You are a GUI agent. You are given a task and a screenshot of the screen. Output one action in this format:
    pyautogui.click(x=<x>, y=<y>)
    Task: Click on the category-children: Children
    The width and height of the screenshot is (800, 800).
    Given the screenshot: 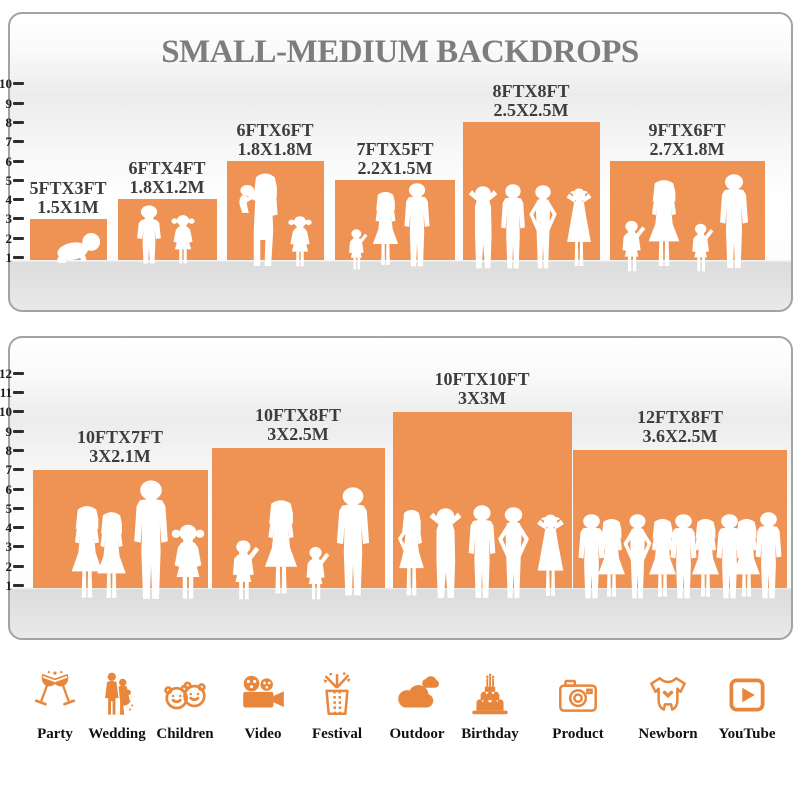 What is the action you would take?
    pyautogui.click(x=185, y=706)
    